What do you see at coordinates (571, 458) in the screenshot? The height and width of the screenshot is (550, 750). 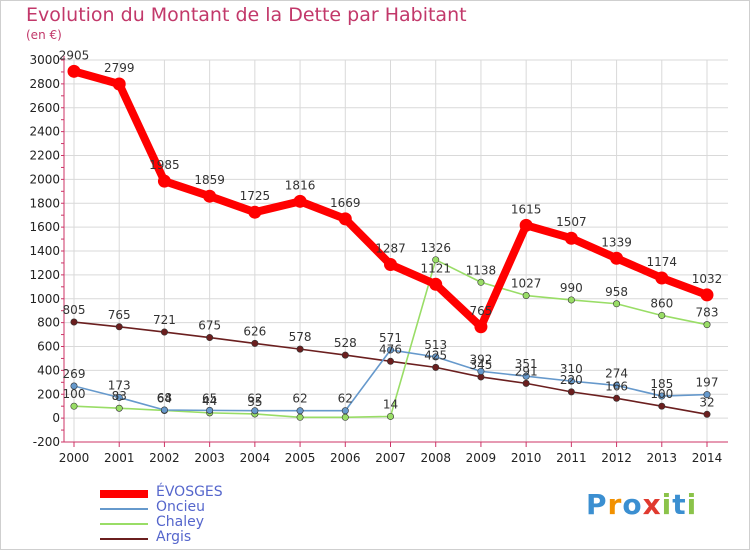 I see `x-tick-label: 2011` at bounding box center [571, 458].